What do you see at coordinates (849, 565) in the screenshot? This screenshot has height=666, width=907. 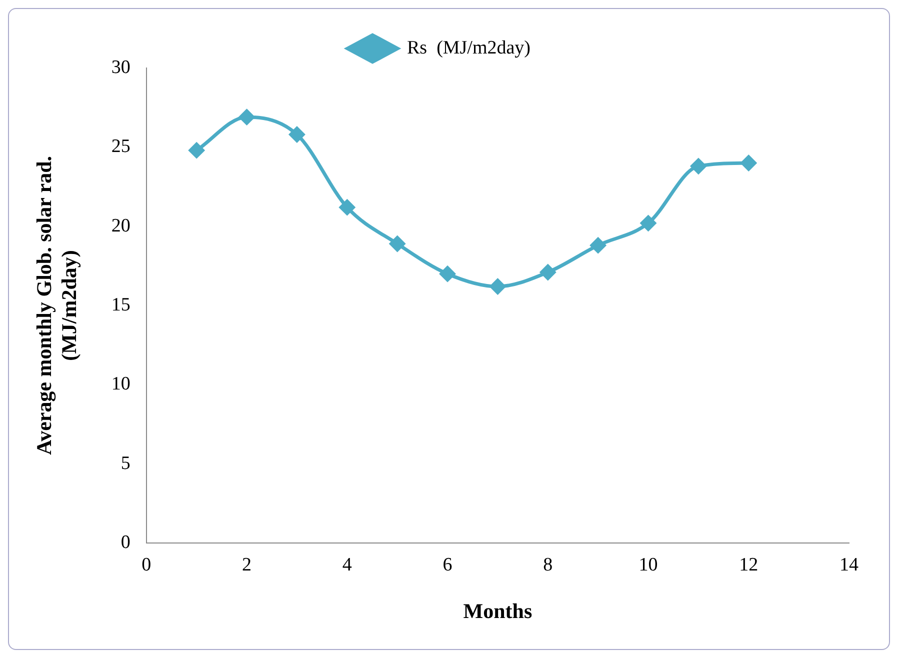 I see `x-tick-label: 14` at bounding box center [849, 565].